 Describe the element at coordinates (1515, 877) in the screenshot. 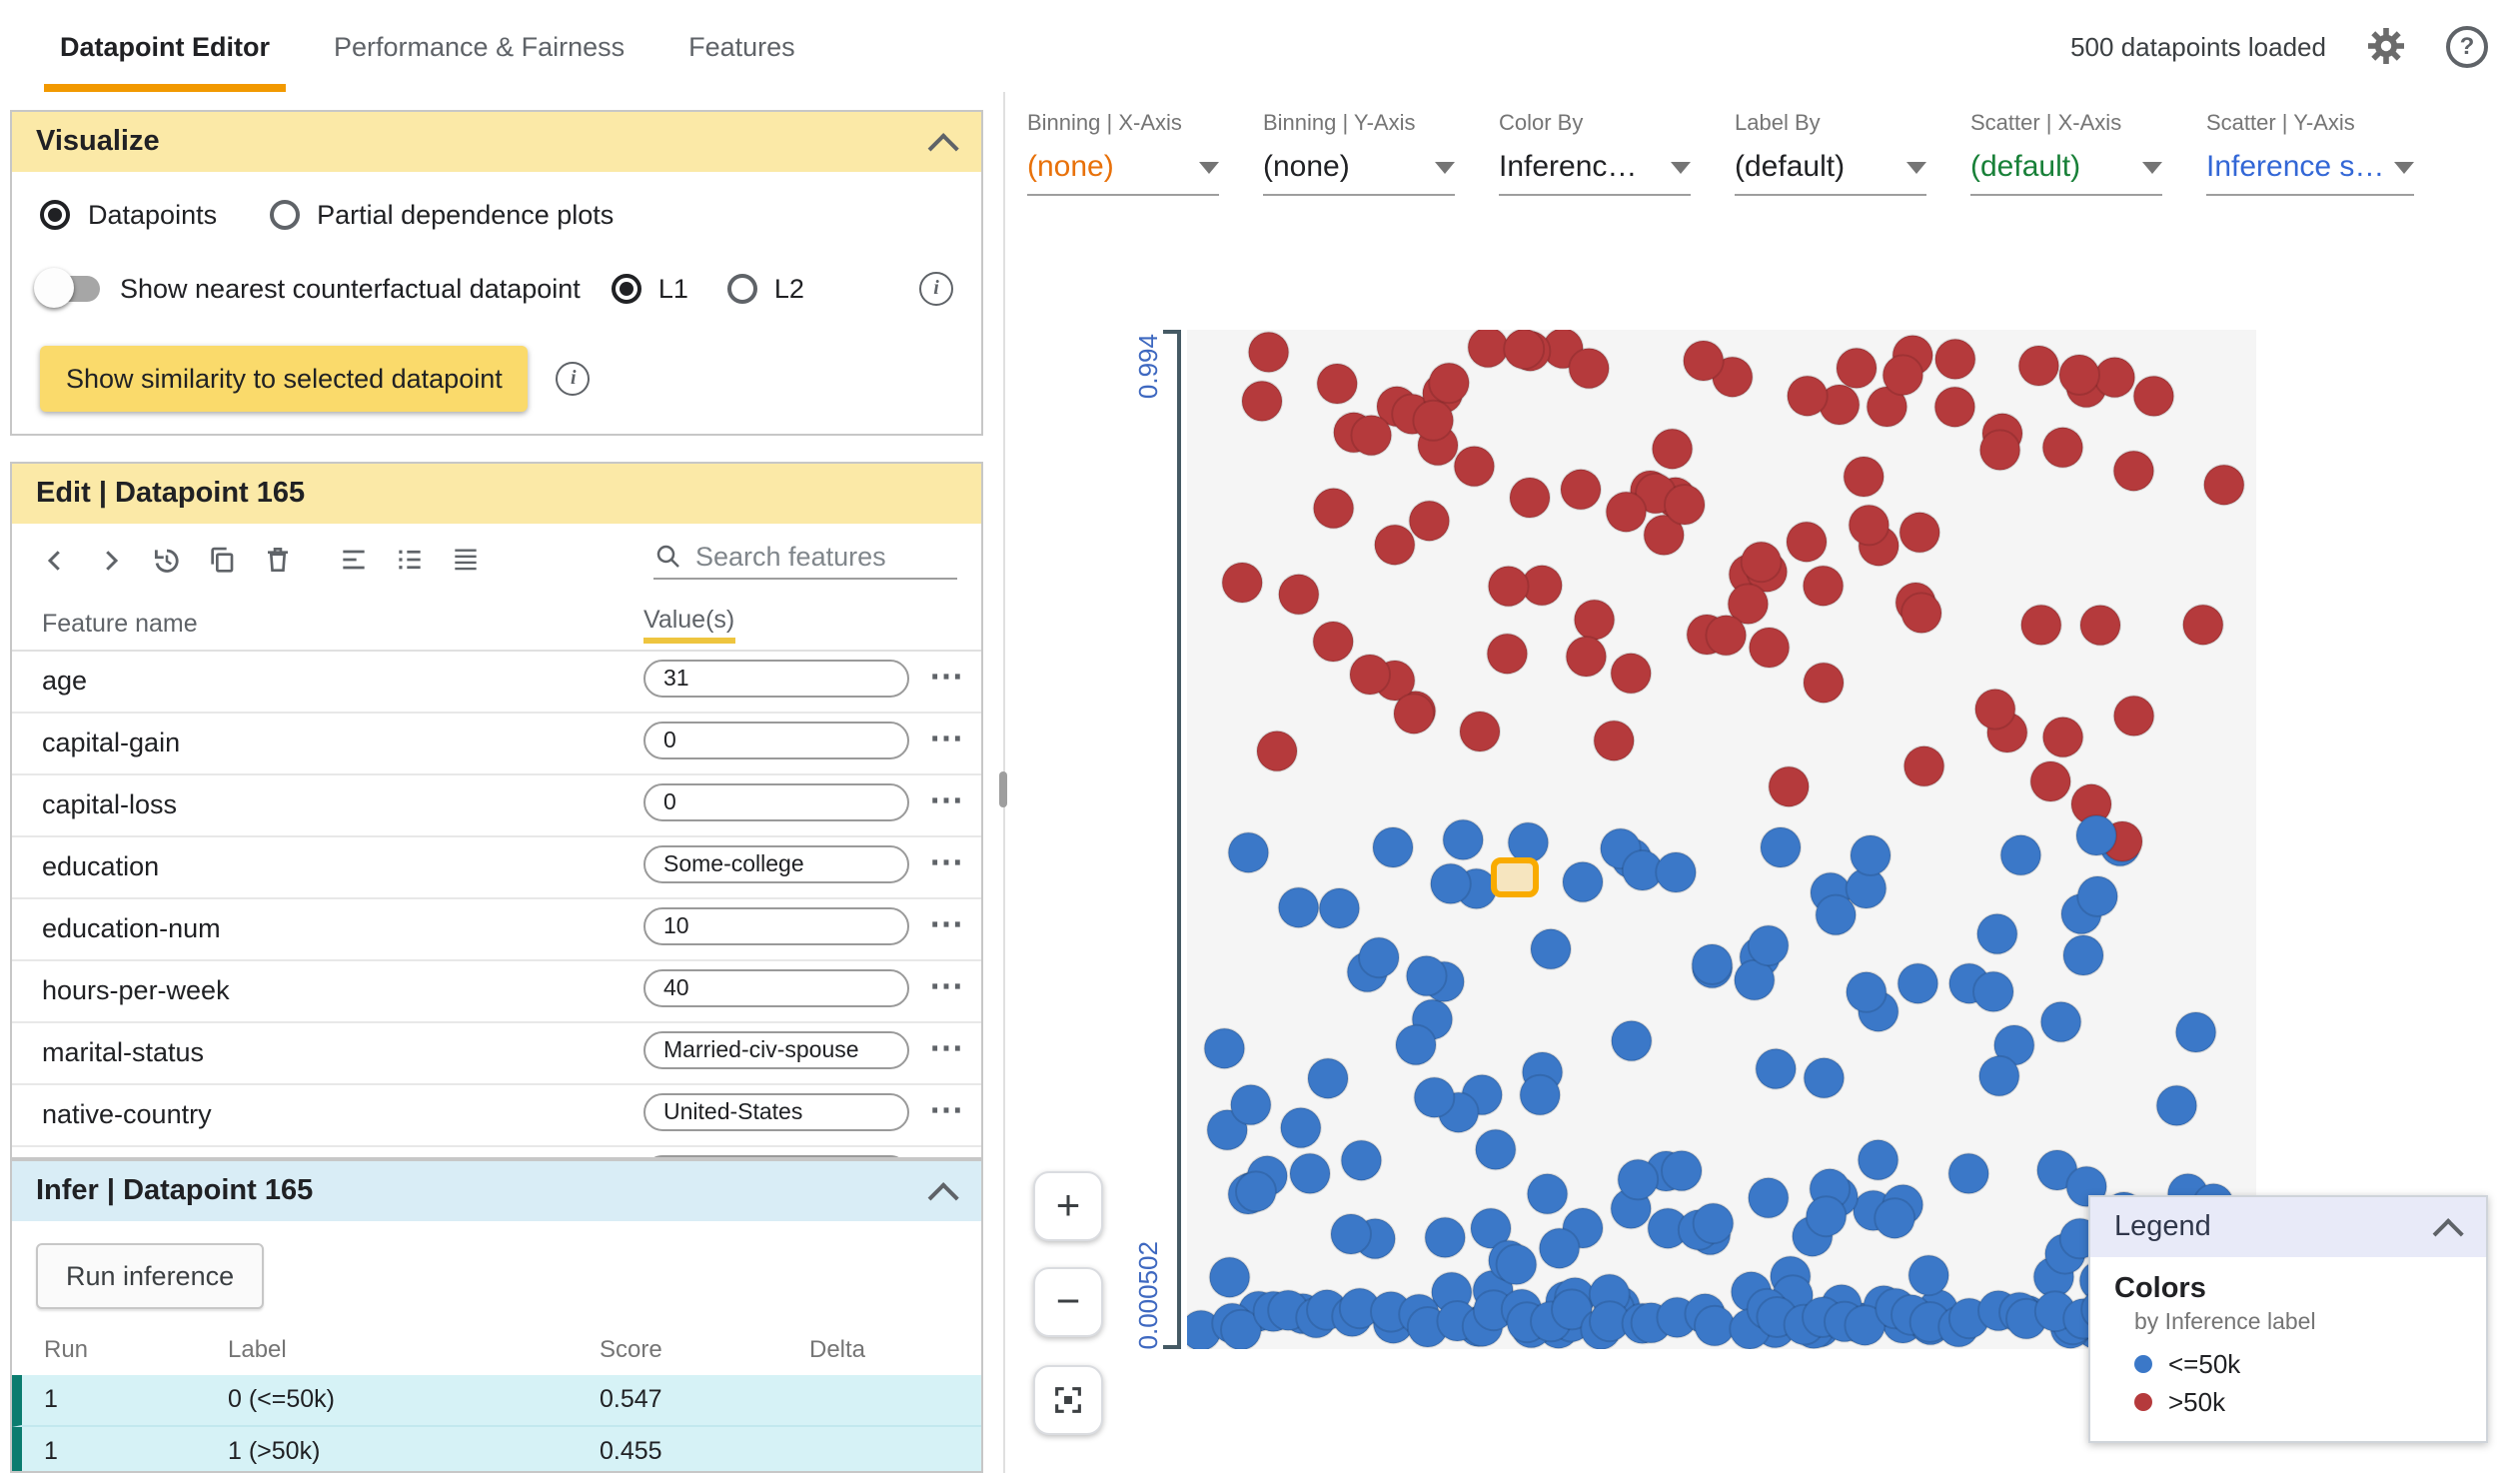

I see `selected-datapoint-marker` at that location.